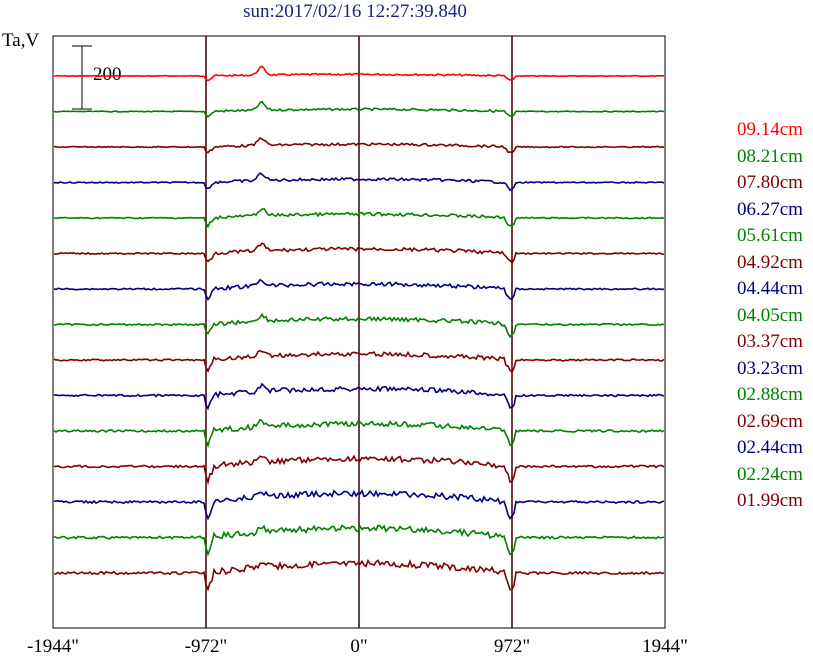 The image size is (813, 662). What do you see at coordinates (770, 421) in the screenshot?
I see `legend-entry: 02.69cm` at bounding box center [770, 421].